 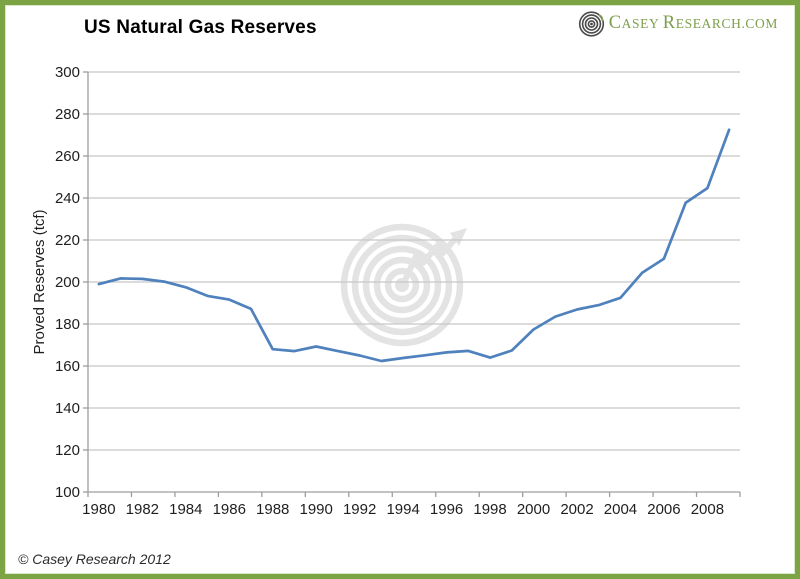 I want to click on x-tick-label: 1998, so click(x=489, y=509).